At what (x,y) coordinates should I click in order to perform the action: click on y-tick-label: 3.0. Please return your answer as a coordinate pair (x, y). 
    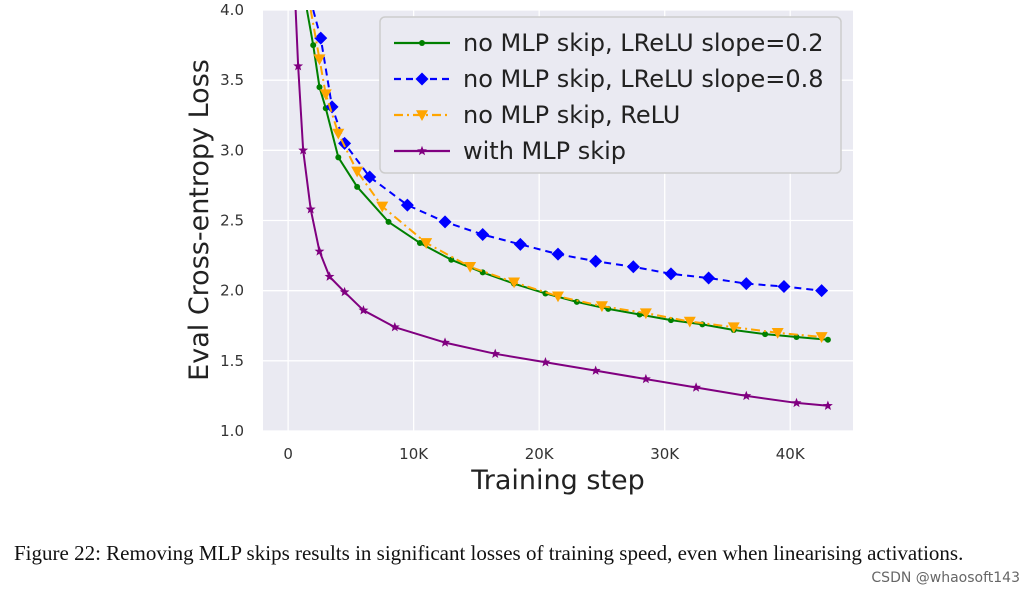
    Looking at the image, I should click on (232, 150).